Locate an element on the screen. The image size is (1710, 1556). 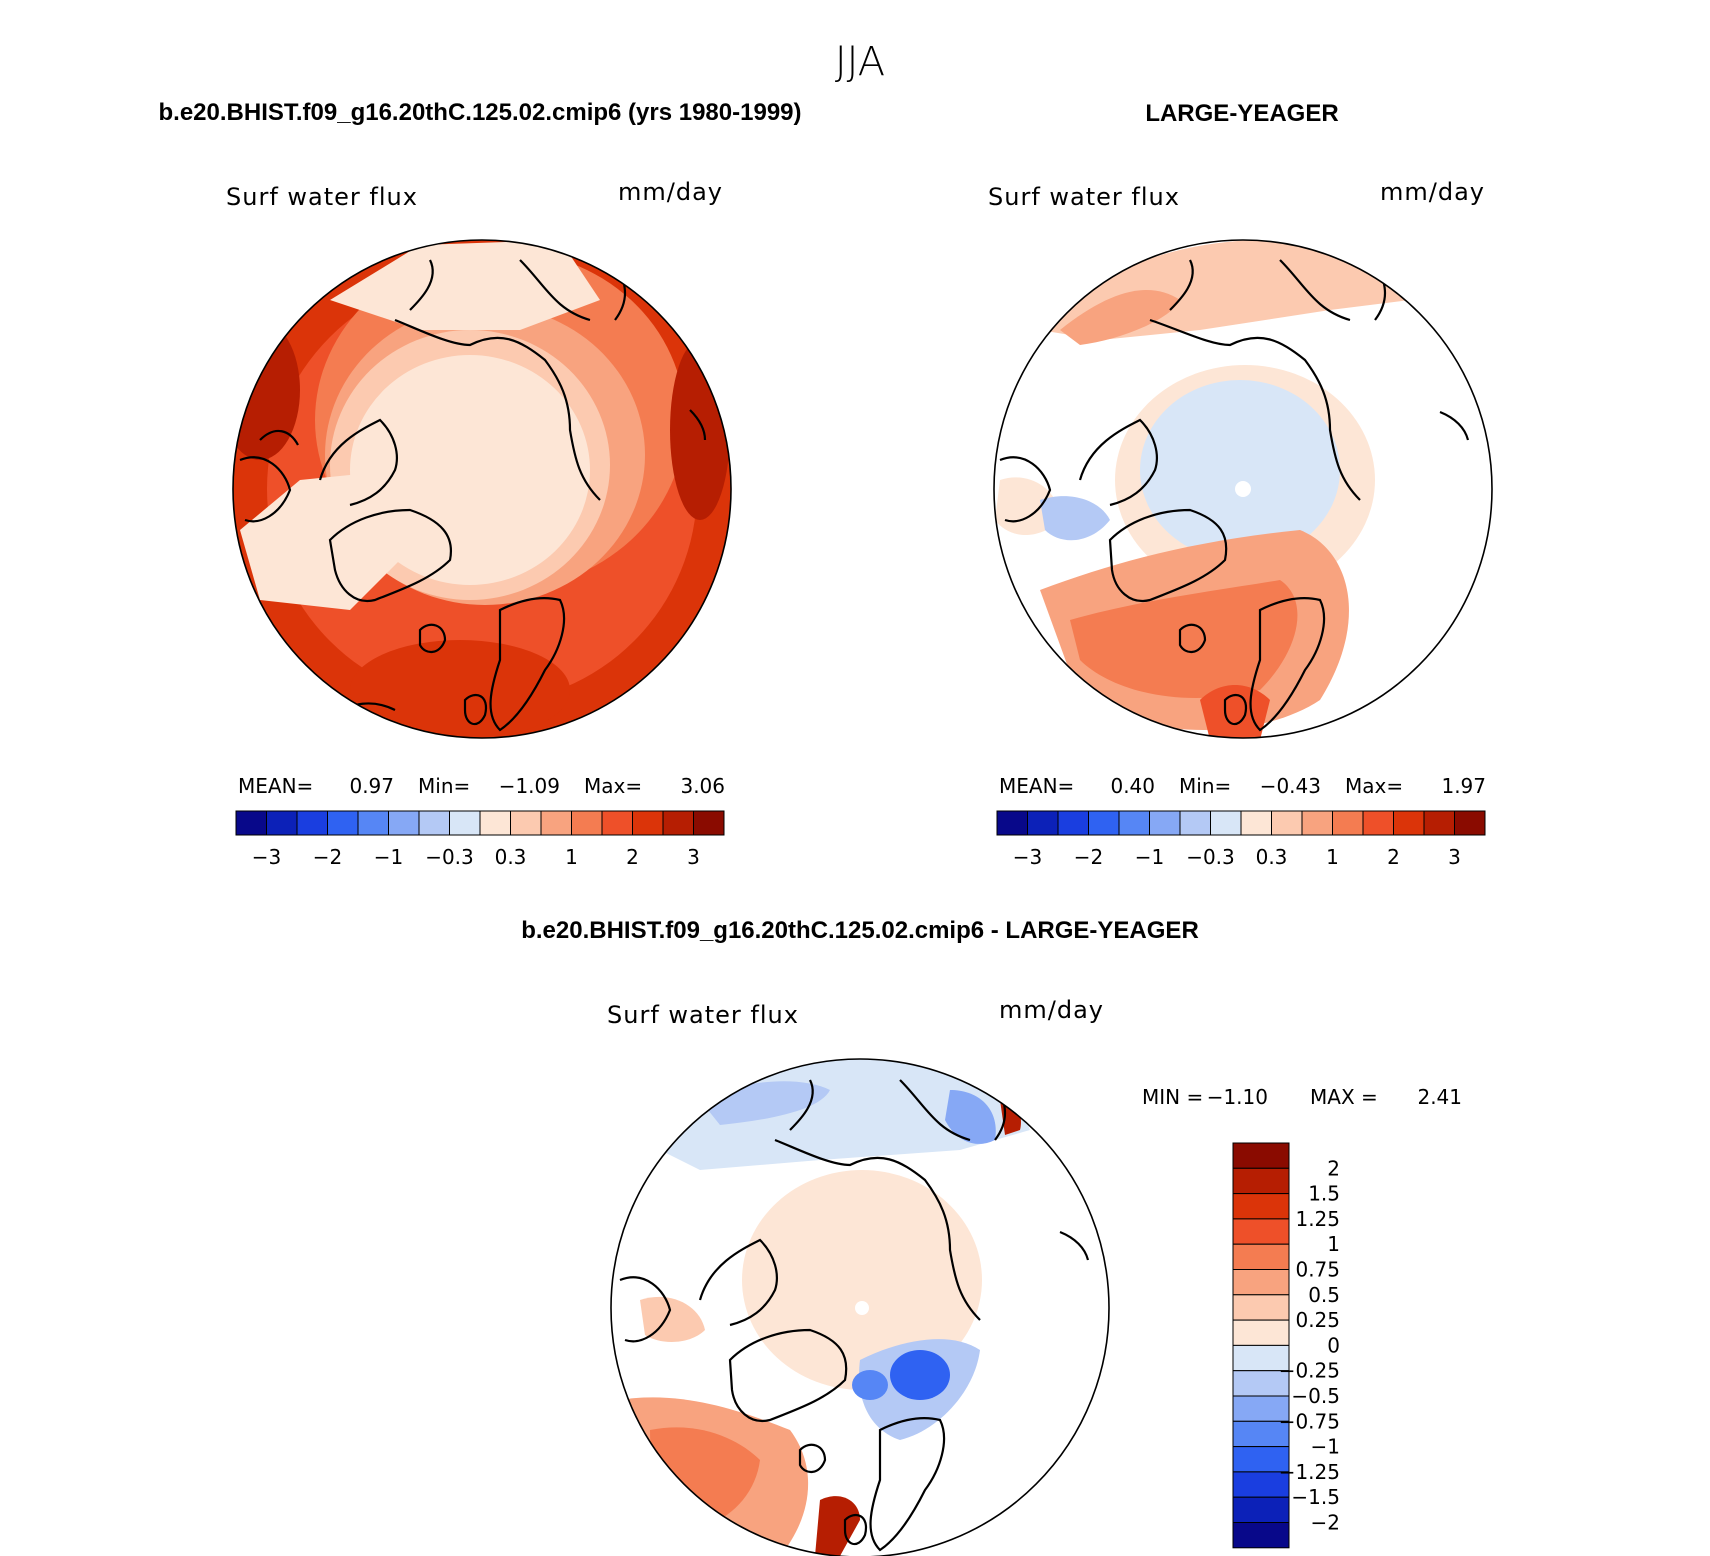
panel-3-max-value: 2.41 is located at coordinates (1439, 1097).